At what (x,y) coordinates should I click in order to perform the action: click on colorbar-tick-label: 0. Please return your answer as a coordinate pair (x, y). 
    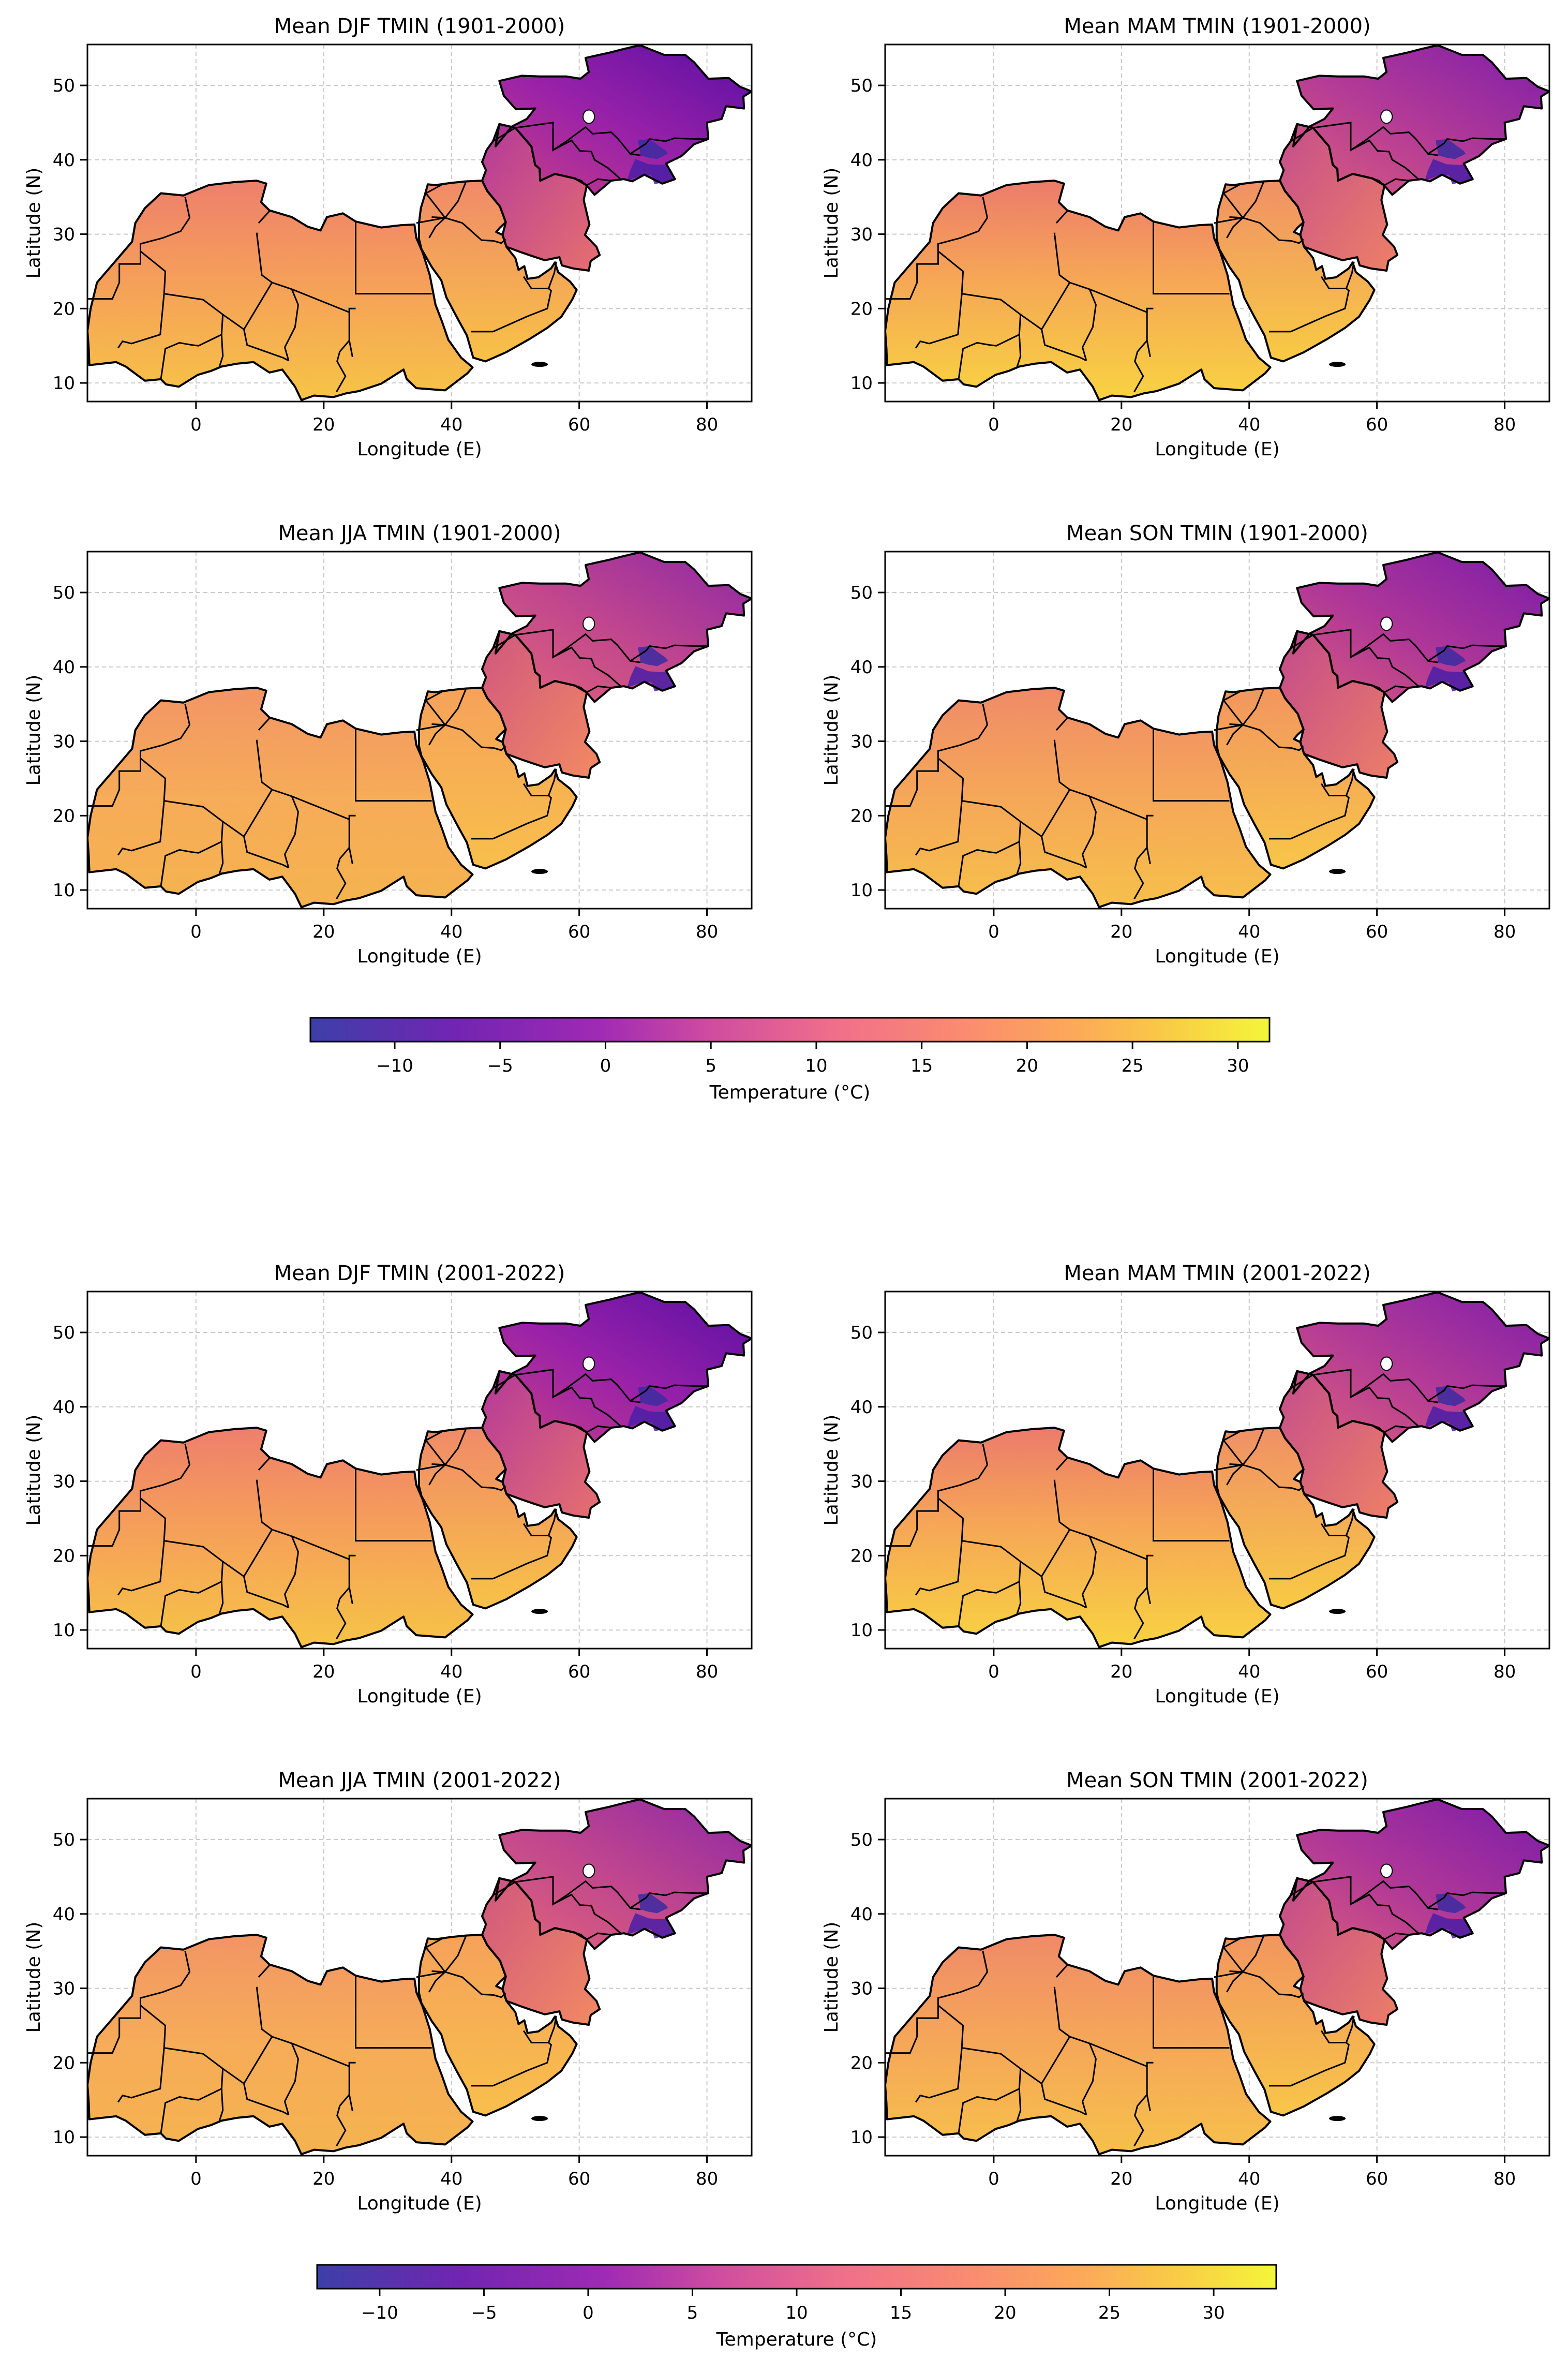
    Looking at the image, I should click on (605, 1066).